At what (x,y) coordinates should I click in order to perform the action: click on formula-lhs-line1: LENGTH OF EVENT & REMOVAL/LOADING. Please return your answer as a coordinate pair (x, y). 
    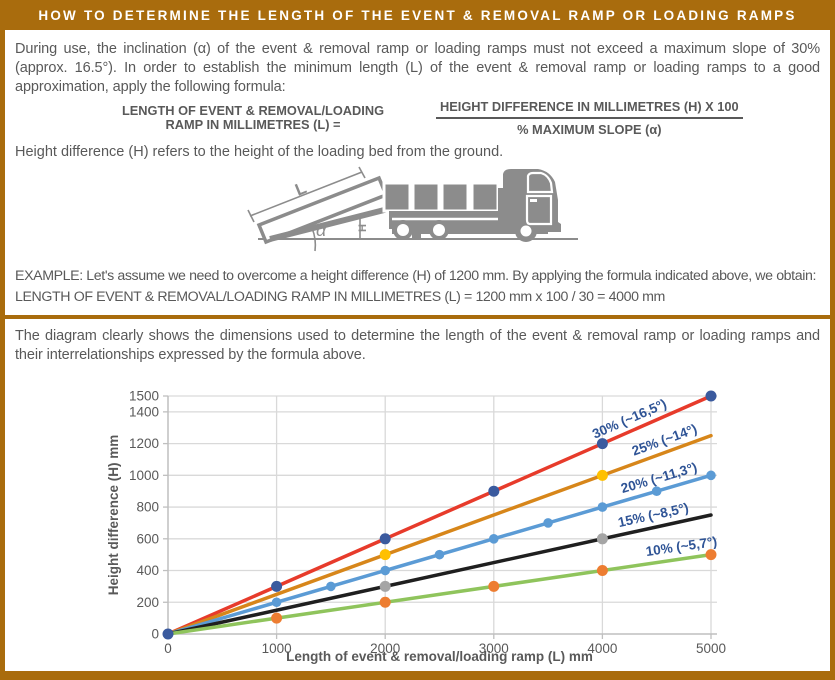
    Looking at the image, I should click on (253, 110).